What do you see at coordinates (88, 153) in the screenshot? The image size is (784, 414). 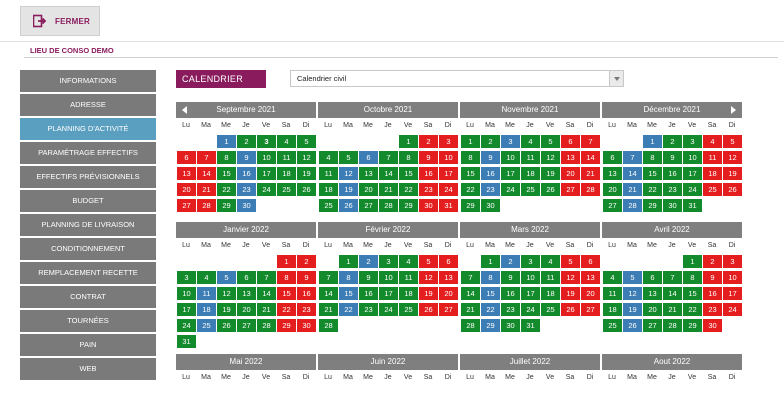 I see `sidebar-item-3: PARAMÉTRAGE EFFECTIFS` at bounding box center [88, 153].